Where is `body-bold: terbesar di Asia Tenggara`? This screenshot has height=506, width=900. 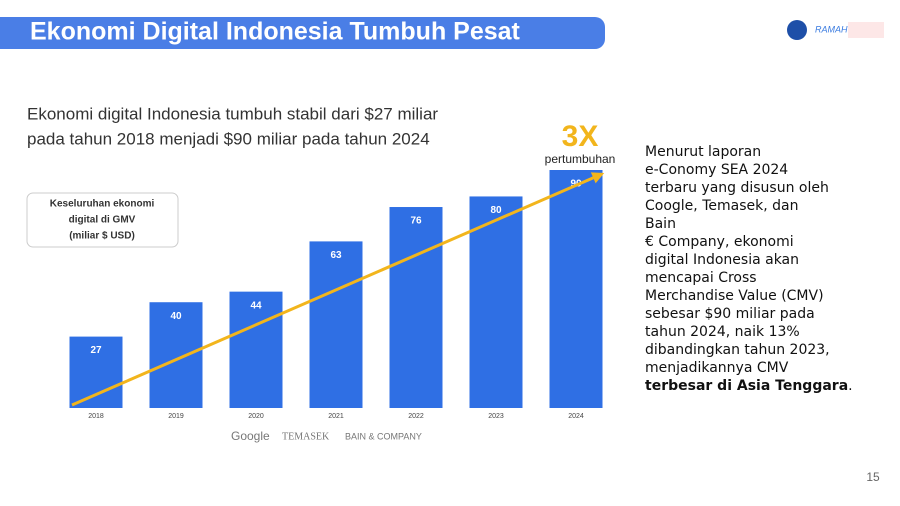 body-bold: terbesar di Asia Tenggara is located at coordinates (746, 386).